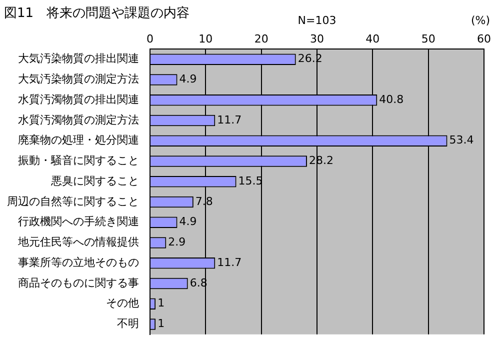  What do you see at coordinates (94, 181) in the screenshot?
I see `y-tick-label: 悪臭に関すること` at bounding box center [94, 181].